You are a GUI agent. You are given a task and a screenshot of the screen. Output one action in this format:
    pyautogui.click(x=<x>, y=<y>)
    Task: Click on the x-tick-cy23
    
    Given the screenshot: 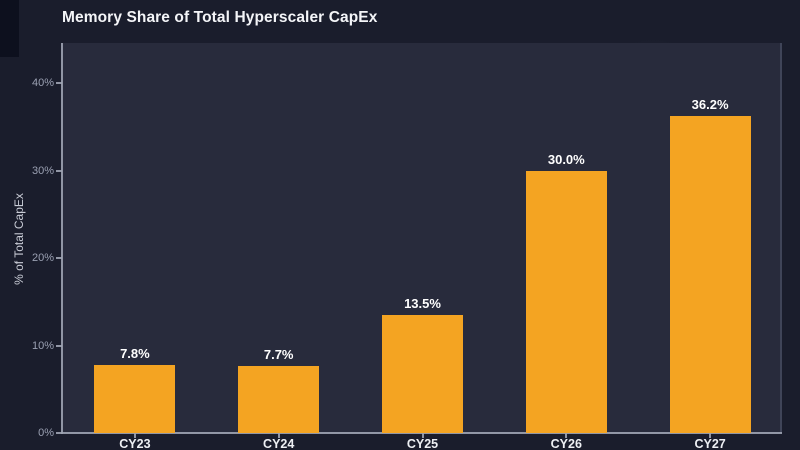 What is the action you would take?
    pyautogui.click(x=134, y=435)
    